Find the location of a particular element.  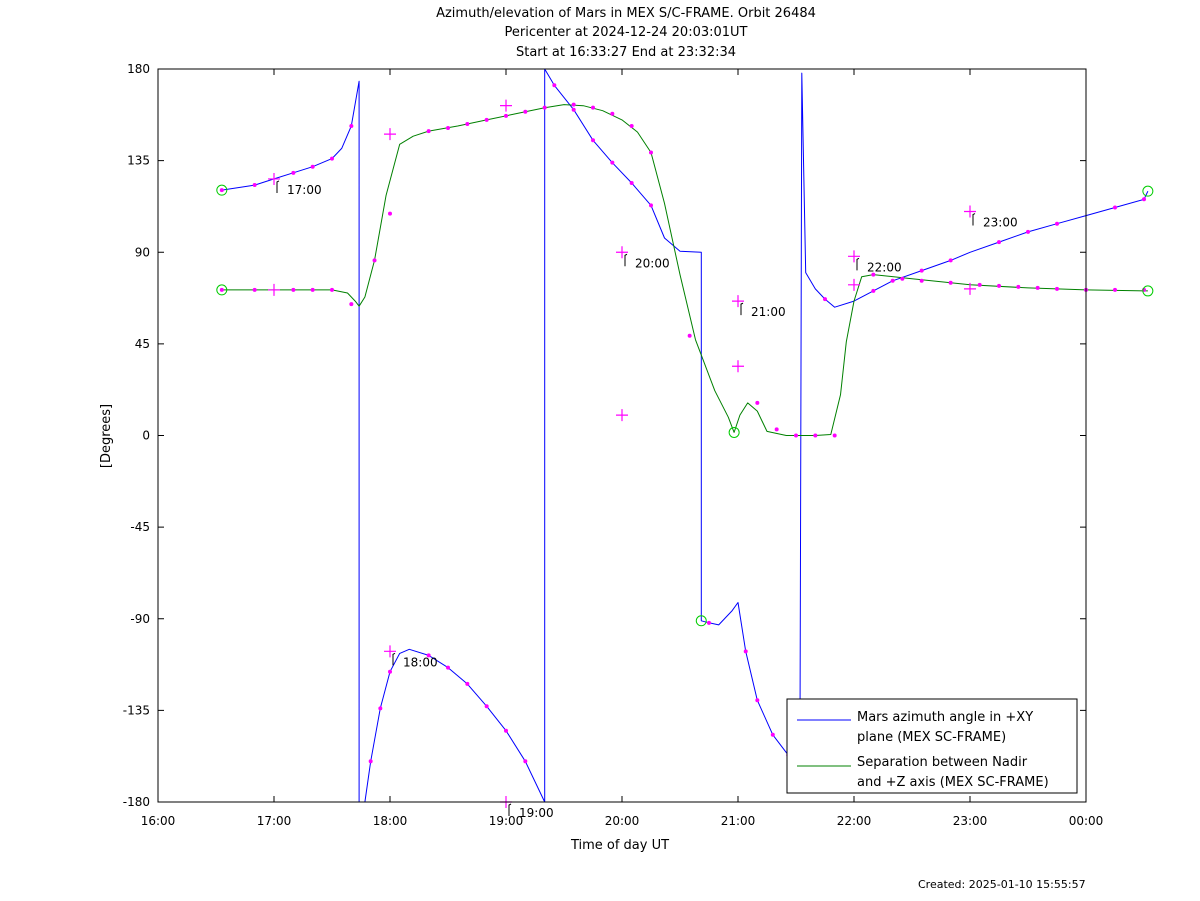

x-tick-label: 19:00 is located at coordinates (506, 821).